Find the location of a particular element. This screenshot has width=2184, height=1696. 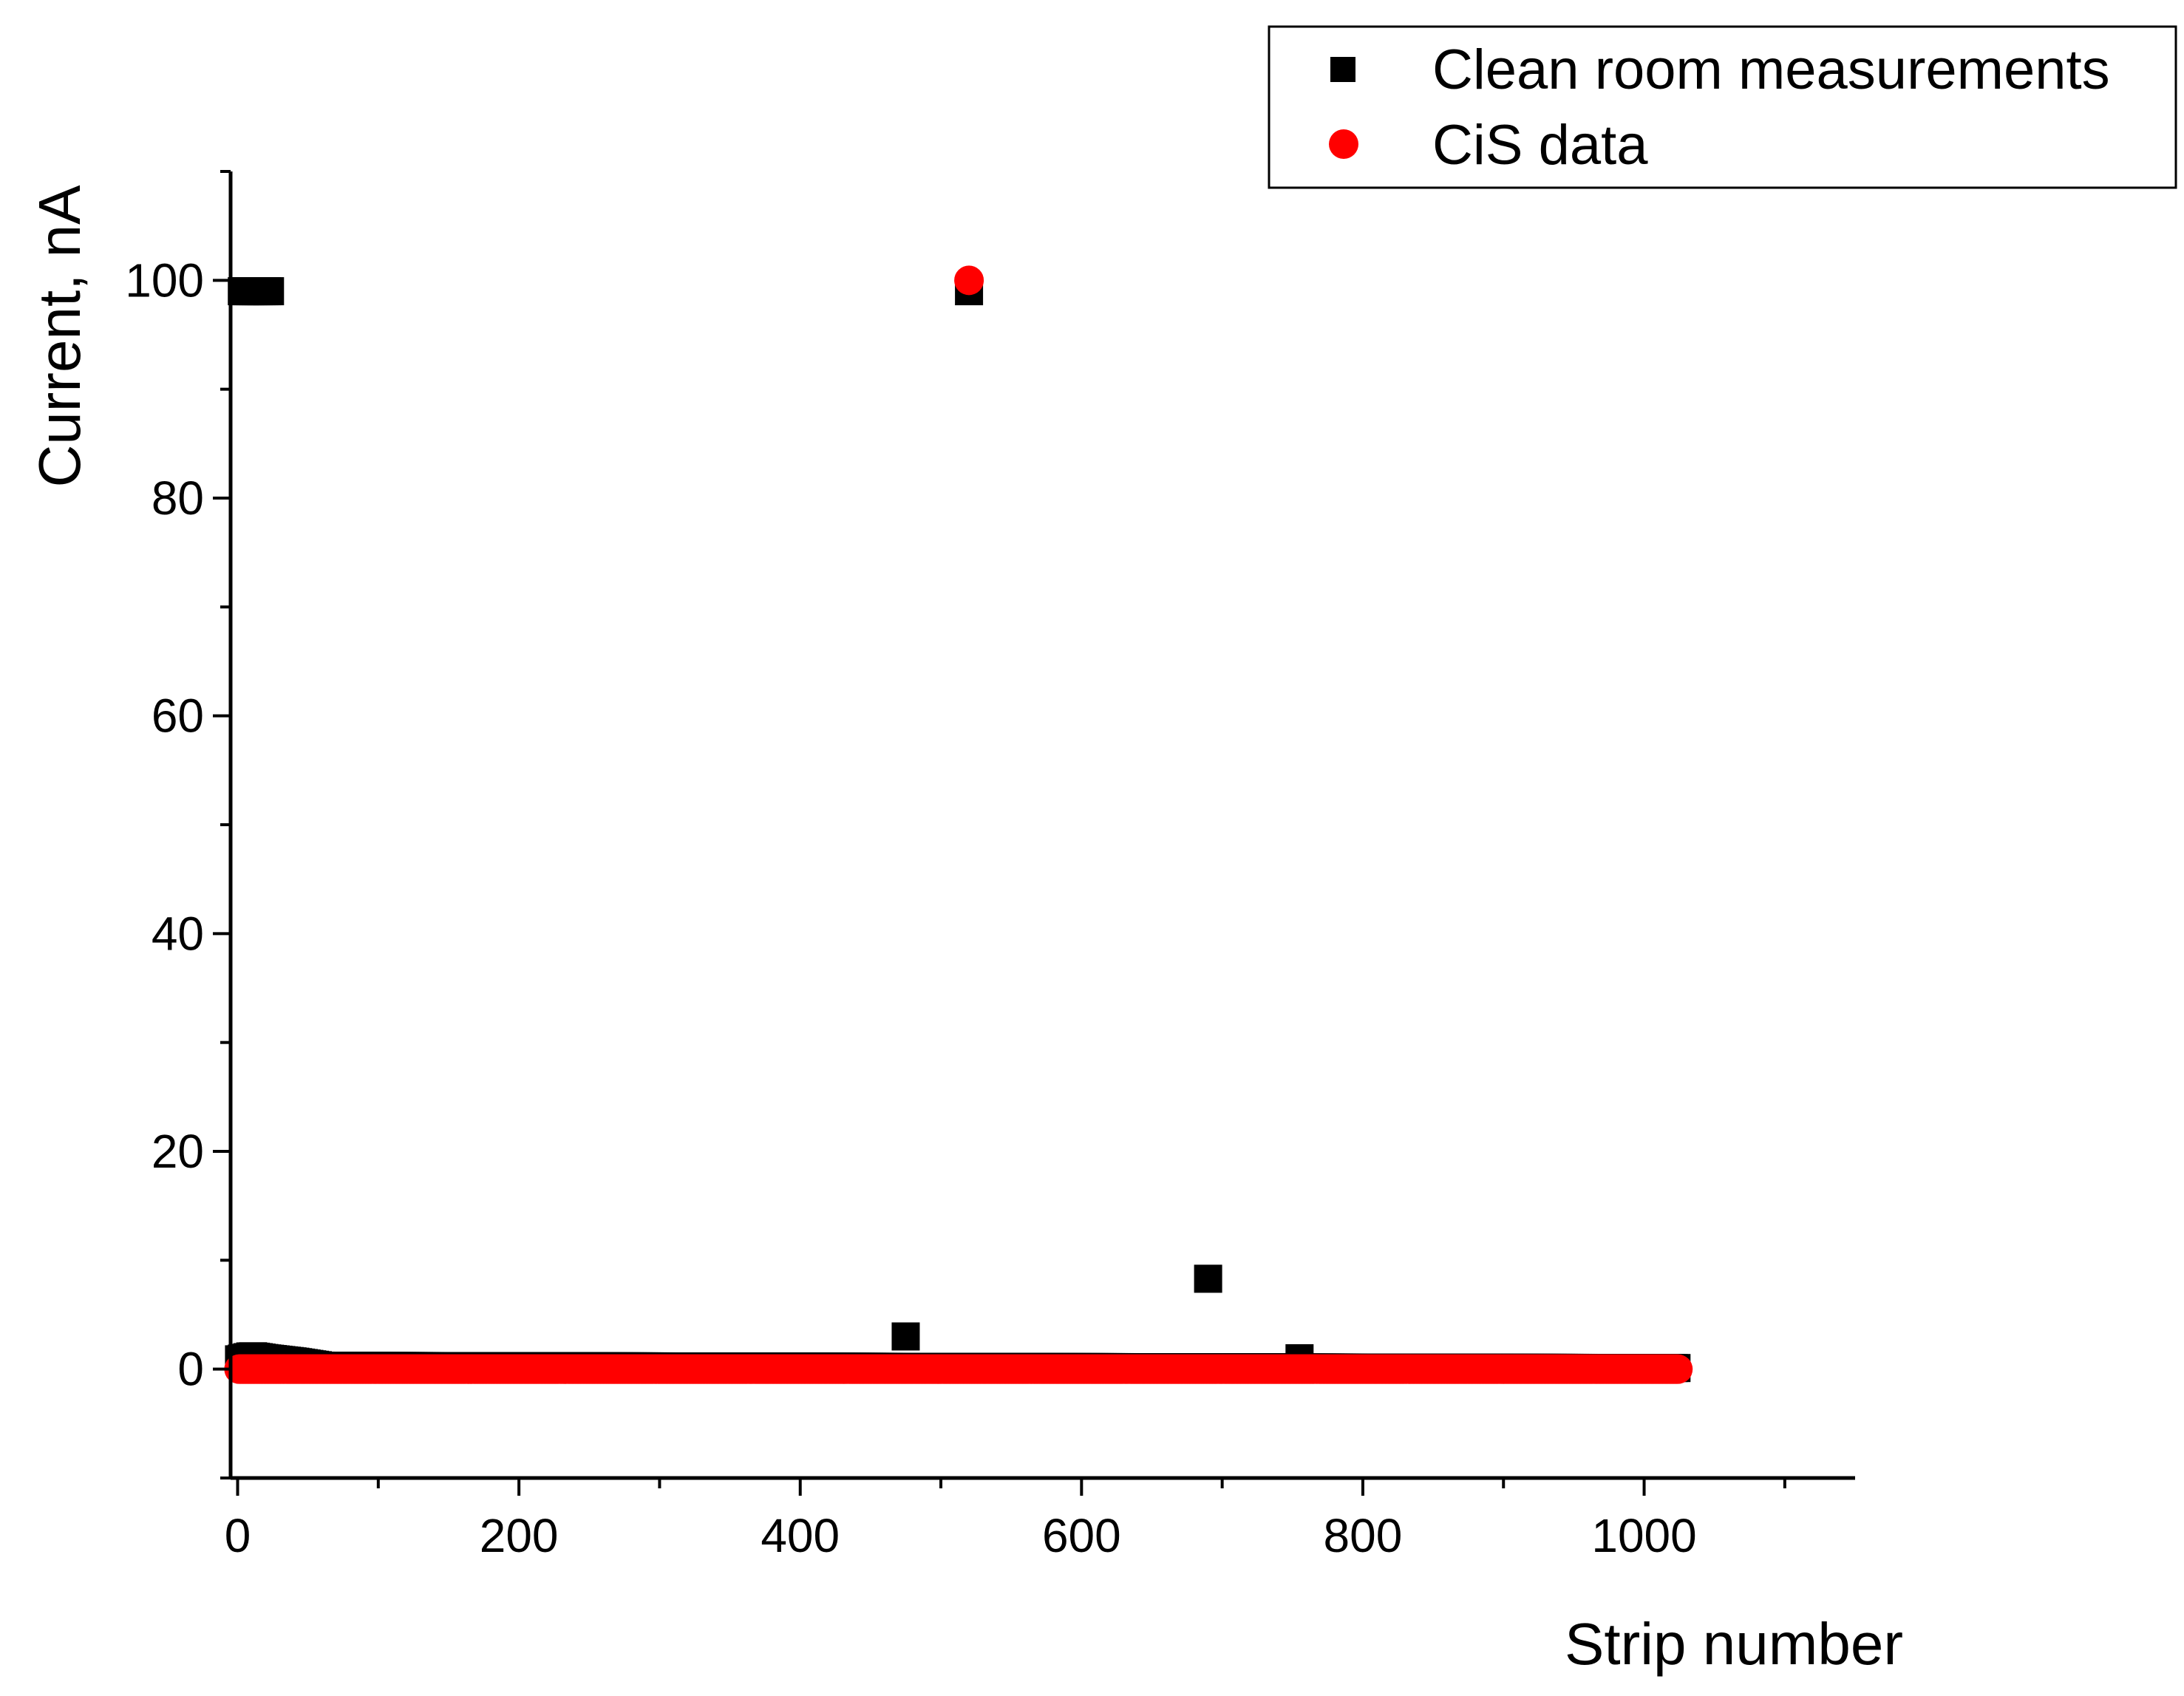

x-tick-label: 600 is located at coordinates (1081, 1535).